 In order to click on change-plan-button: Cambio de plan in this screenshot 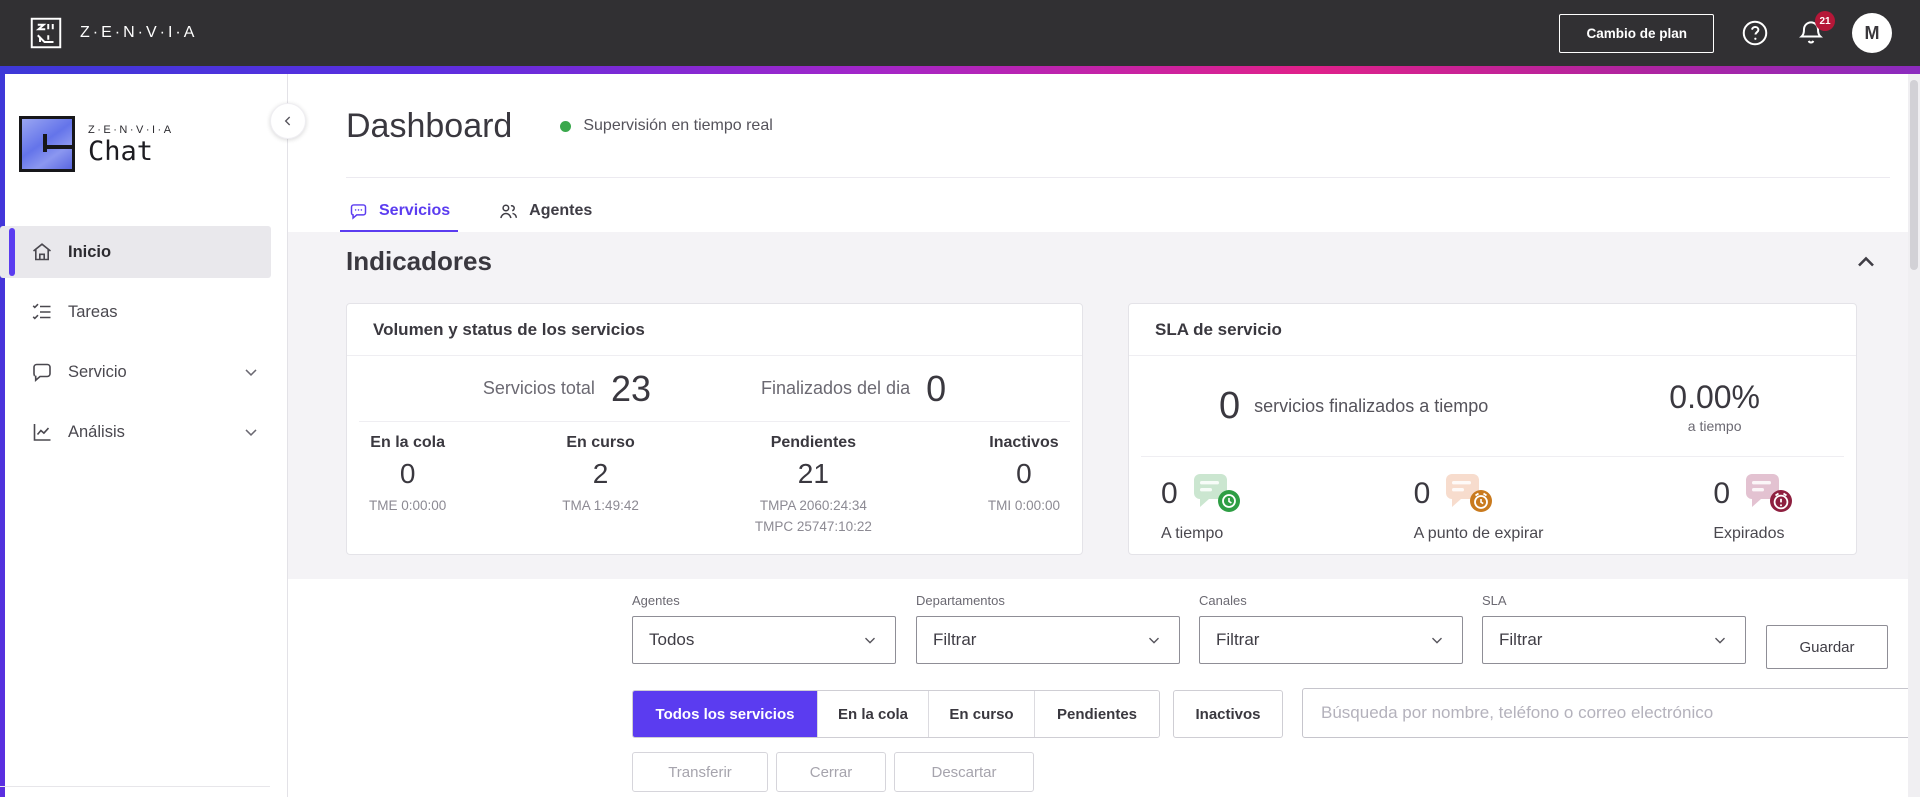, I will do `click(1636, 33)`.